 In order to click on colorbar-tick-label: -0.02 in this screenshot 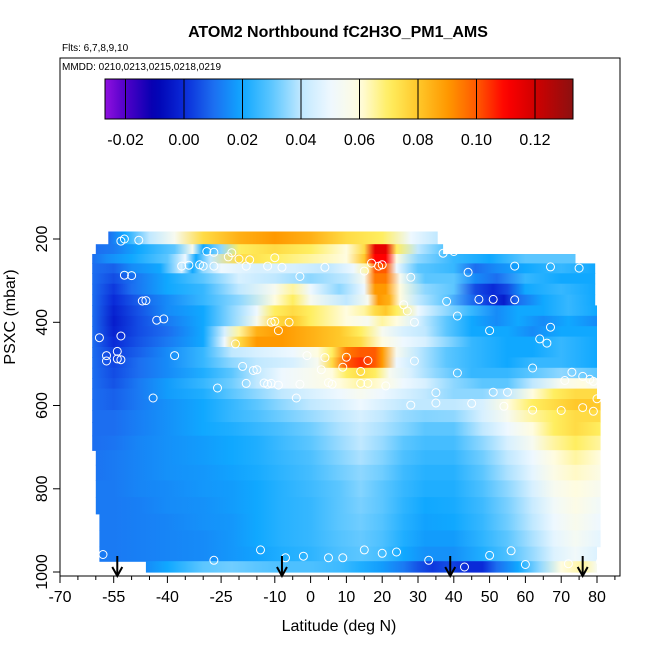, I will do `click(125, 140)`.